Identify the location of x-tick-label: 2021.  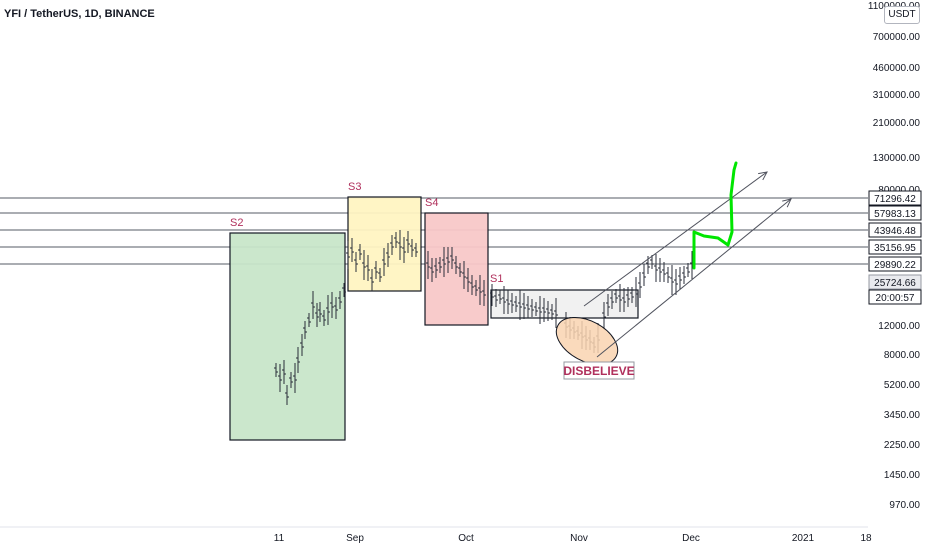
(803, 538).